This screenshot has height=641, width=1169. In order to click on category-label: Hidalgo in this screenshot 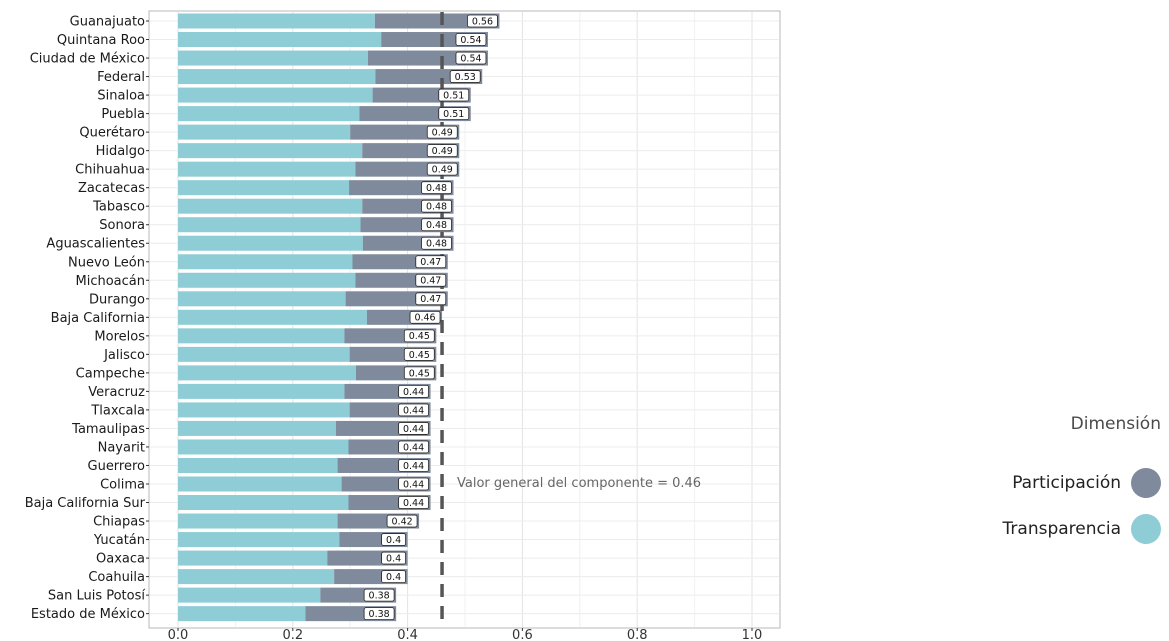, I will do `click(120, 151)`.